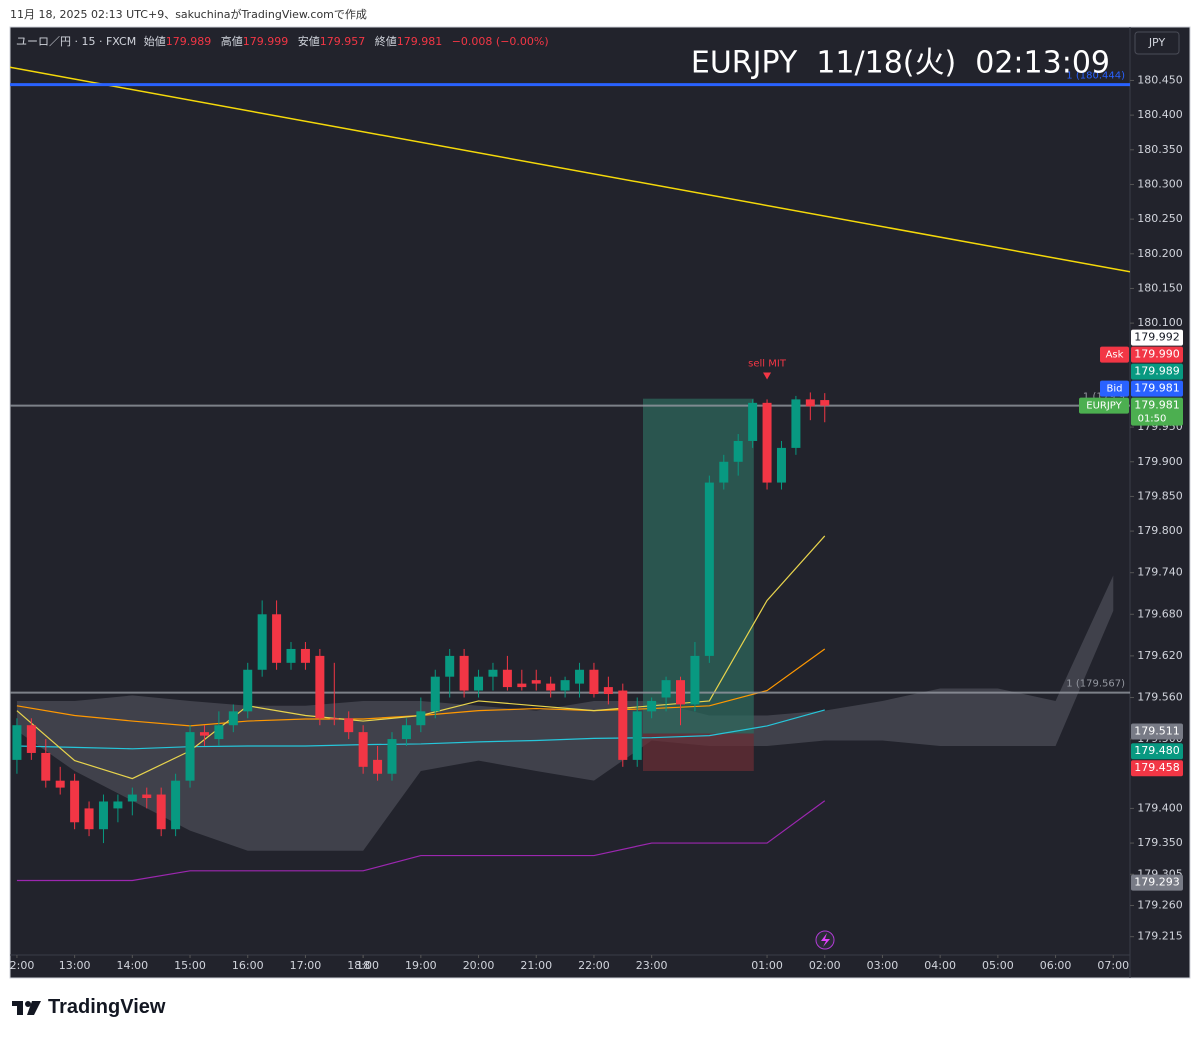 The image size is (1200, 1038). What do you see at coordinates (900, 63) in the screenshot?
I see `overlay-title: EURJPY 11/18(火) 02:13:09` at bounding box center [900, 63].